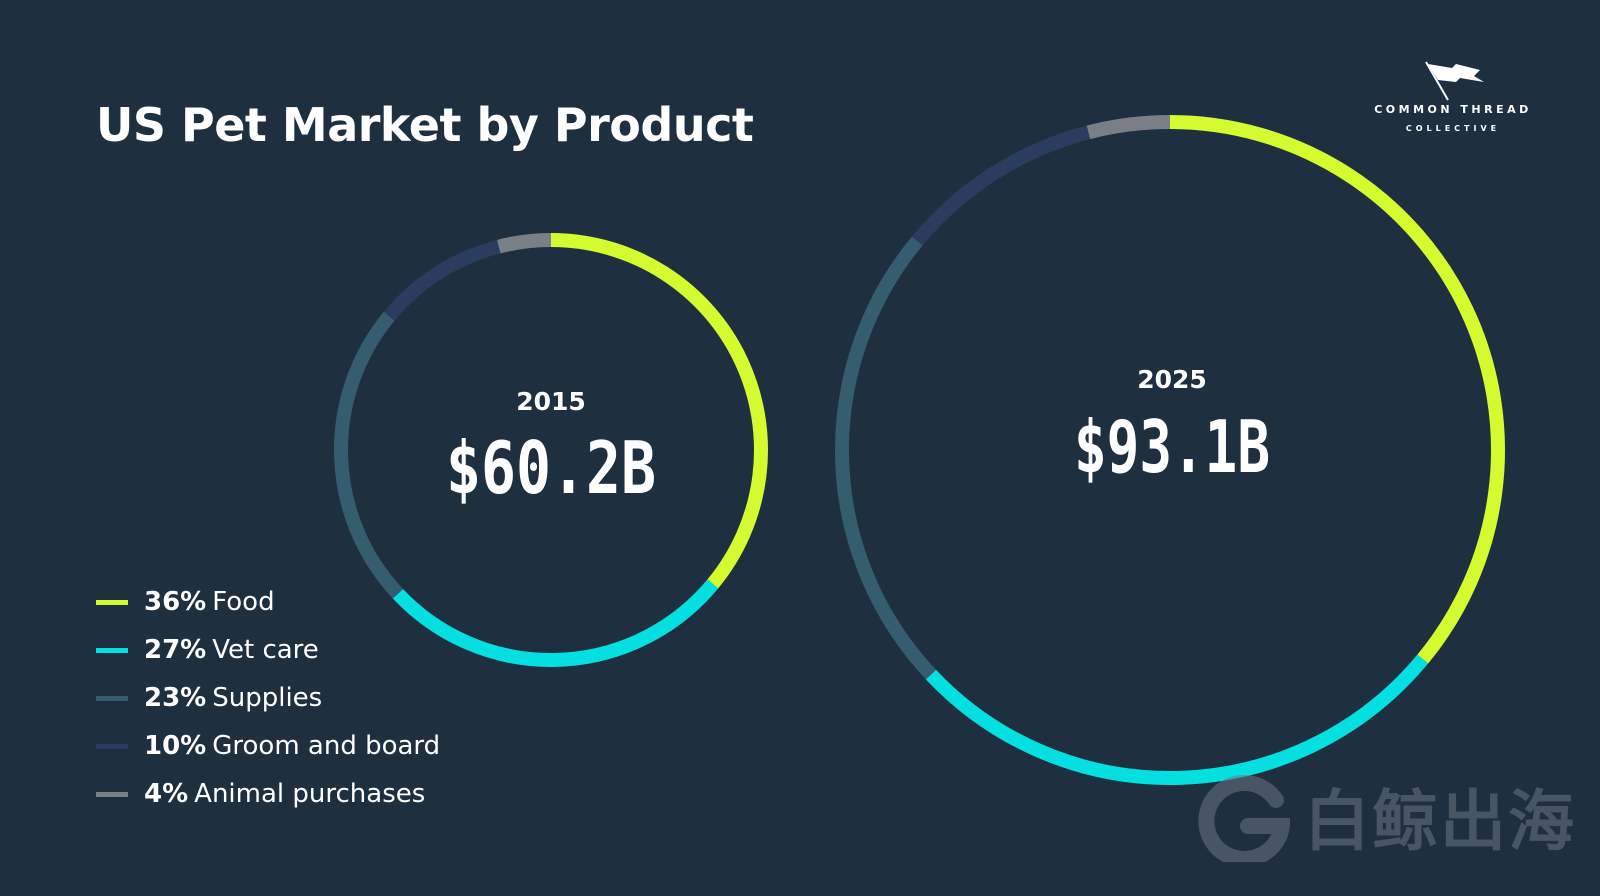  What do you see at coordinates (369, 455) in the screenshot?
I see `donut-segment-supplies-2015` at bounding box center [369, 455].